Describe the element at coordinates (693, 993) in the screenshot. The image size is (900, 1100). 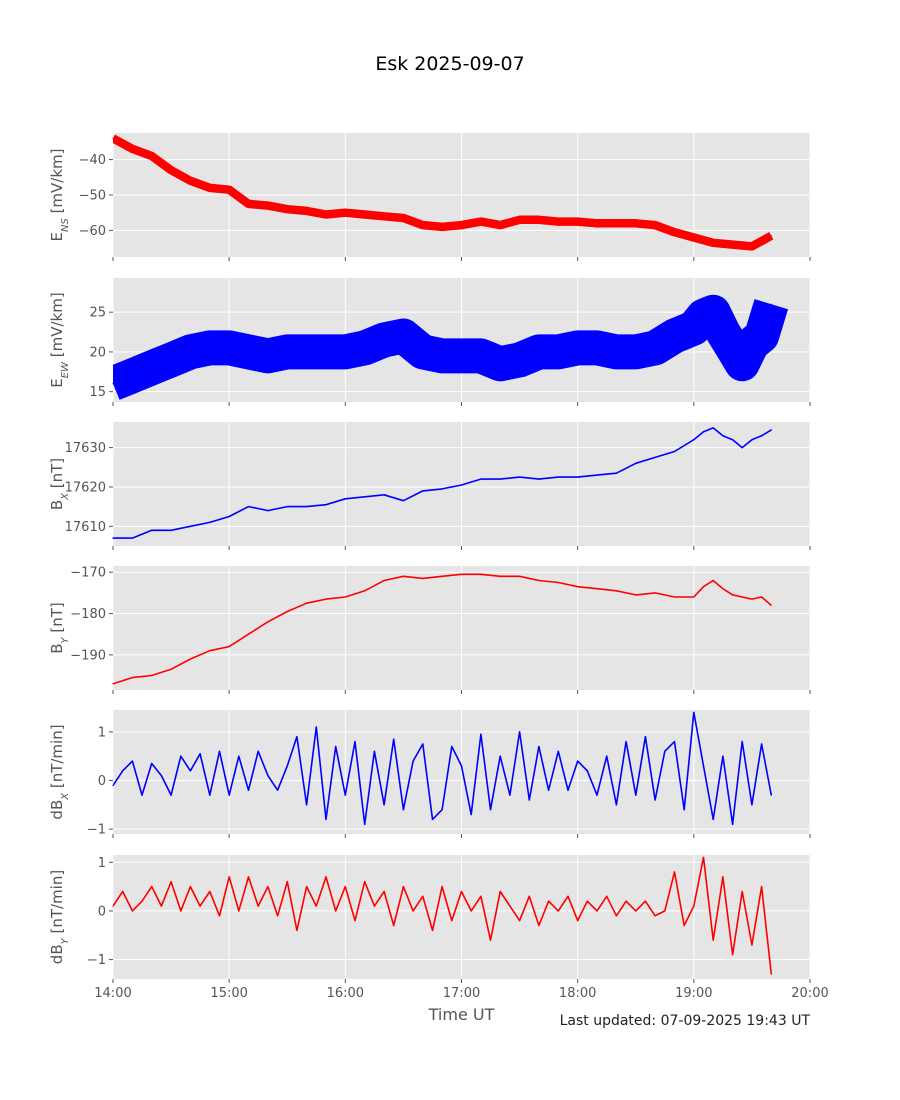
I see `x-tick-label: 19:00` at that location.